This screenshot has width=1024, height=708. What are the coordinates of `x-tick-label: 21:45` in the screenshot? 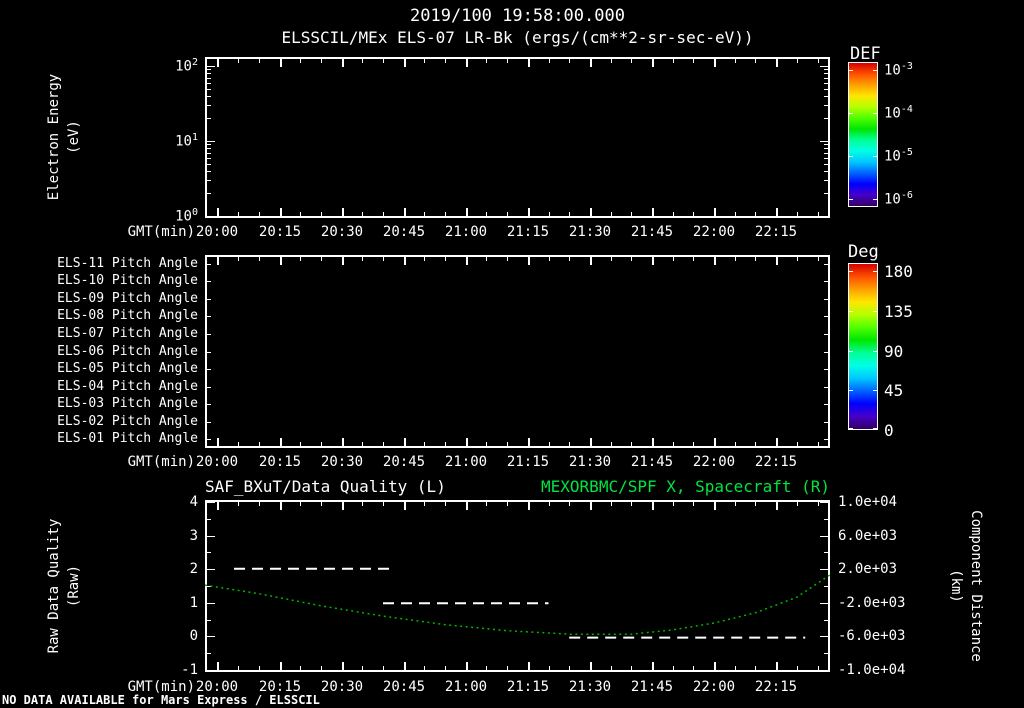 It's located at (652, 462).